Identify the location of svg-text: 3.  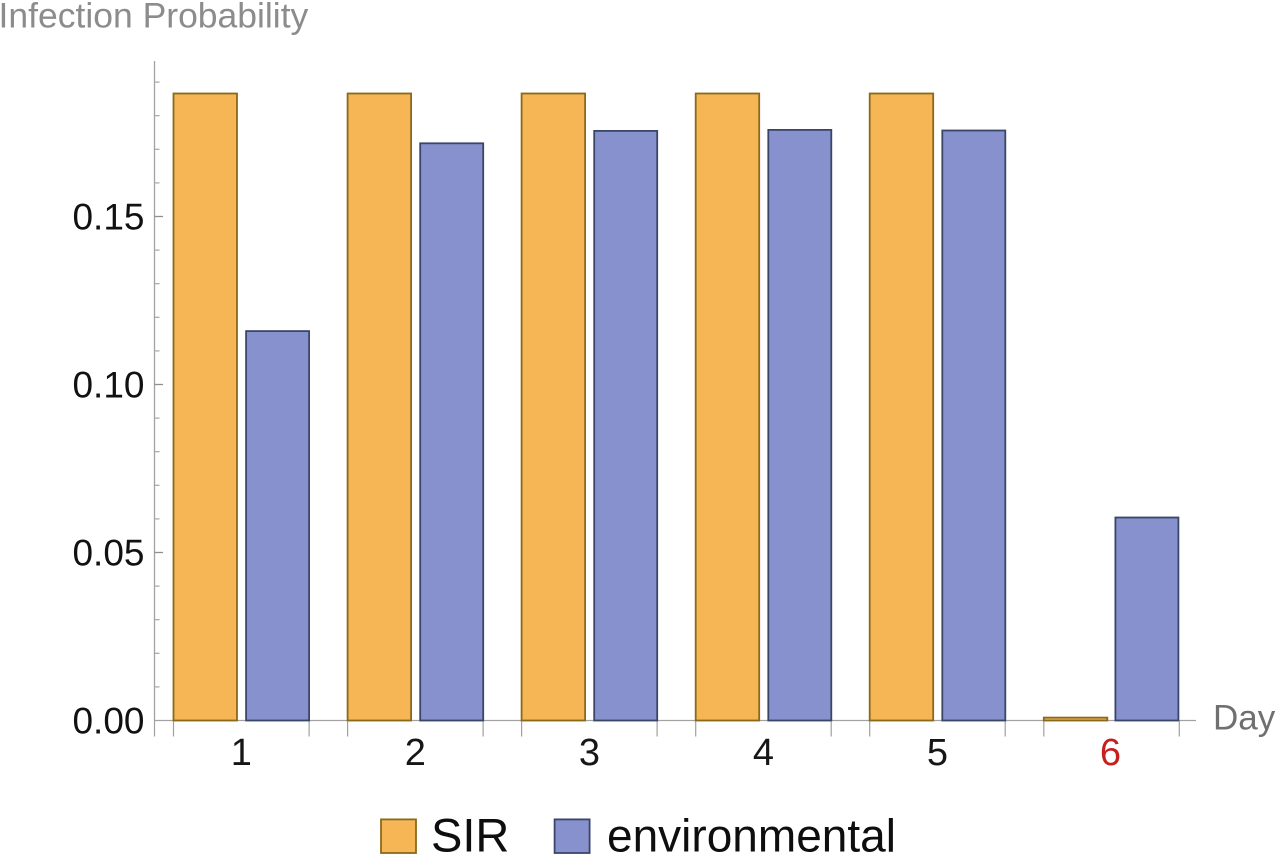
(589, 753).